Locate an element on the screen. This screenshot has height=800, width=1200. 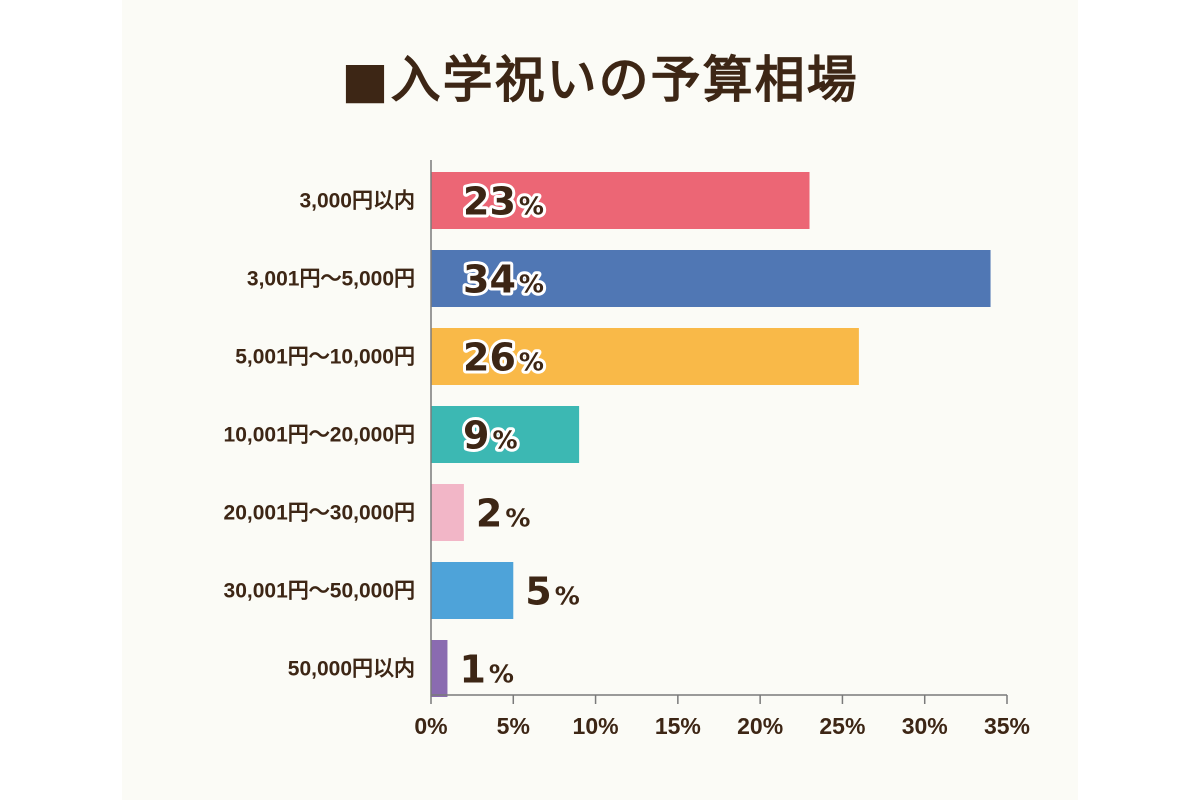
category-label-2: 5,001円～10,000円 is located at coordinates (325, 357).